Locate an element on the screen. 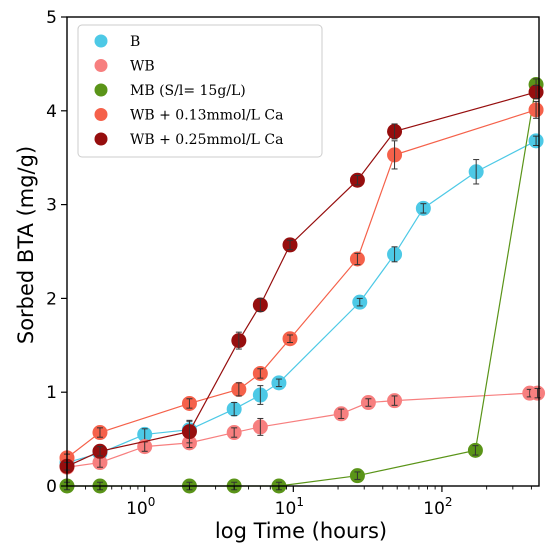 The width and height of the screenshot is (550, 550). legend-label: WB is located at coordinates (142, 67).